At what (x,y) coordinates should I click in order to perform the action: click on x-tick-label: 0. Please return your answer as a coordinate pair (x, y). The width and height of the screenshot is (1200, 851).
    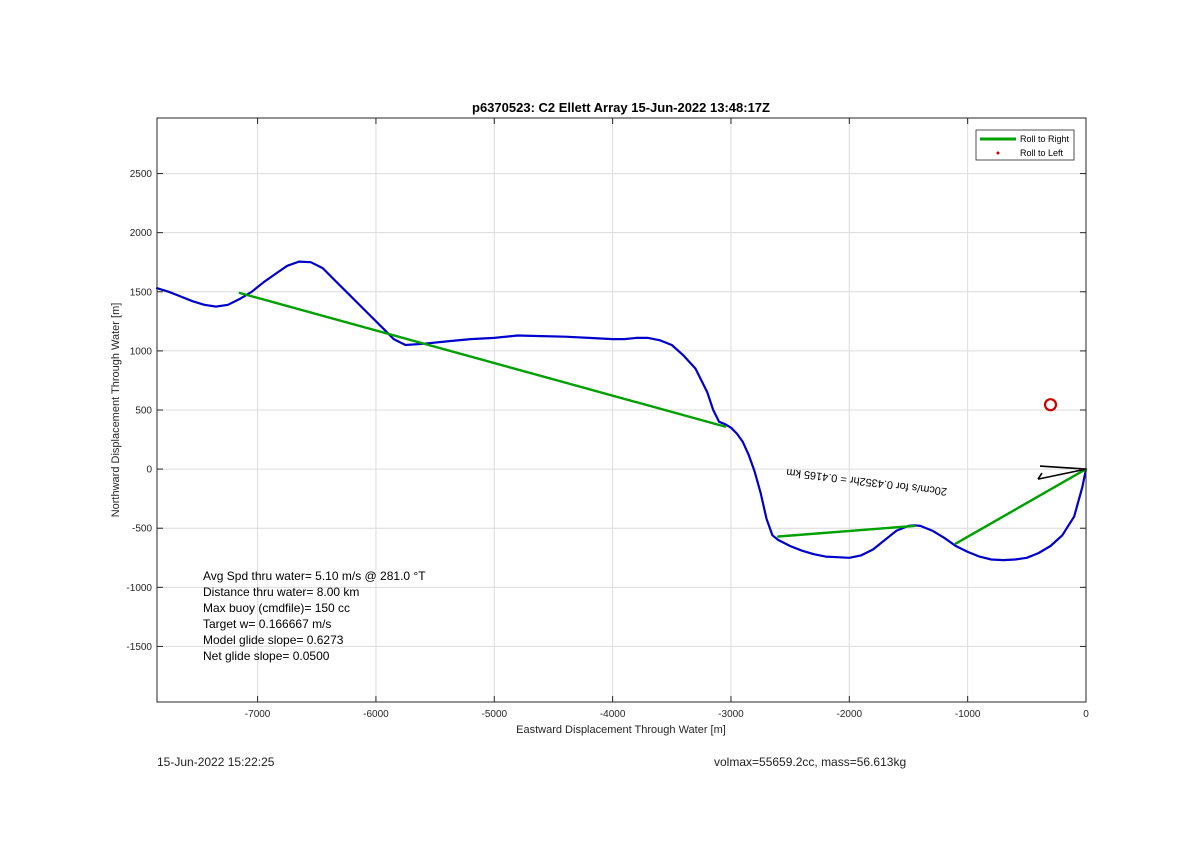
    Looking at the image, I should click on (1086, 714).